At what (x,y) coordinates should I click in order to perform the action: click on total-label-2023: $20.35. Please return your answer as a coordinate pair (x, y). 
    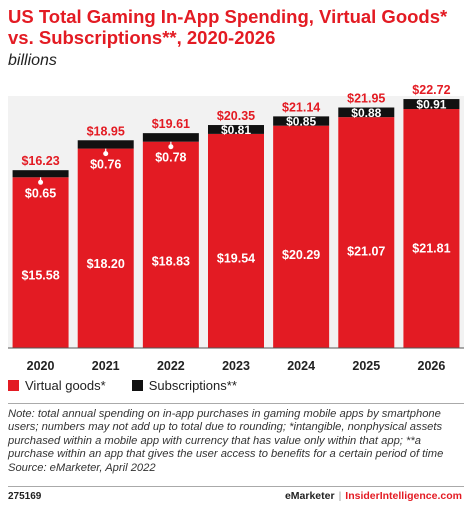
    Looking at the image, I should click on (236, 116).